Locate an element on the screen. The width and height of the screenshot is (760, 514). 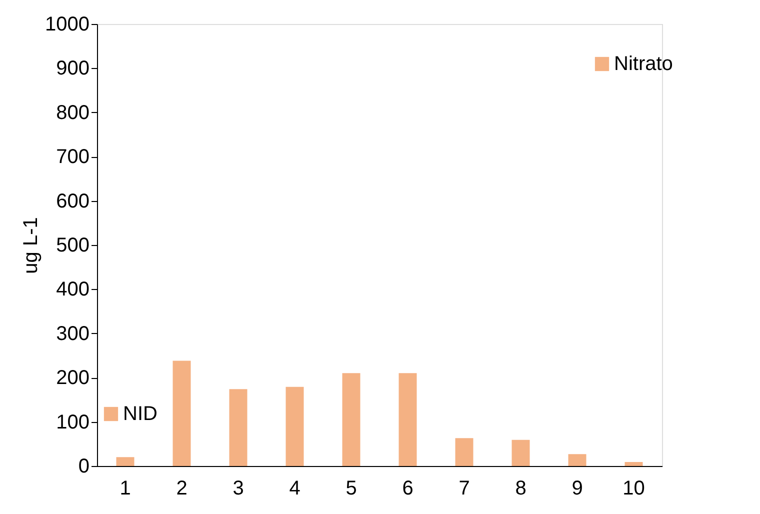
x-tick-label: 3 is located at coordinates (238, 489).